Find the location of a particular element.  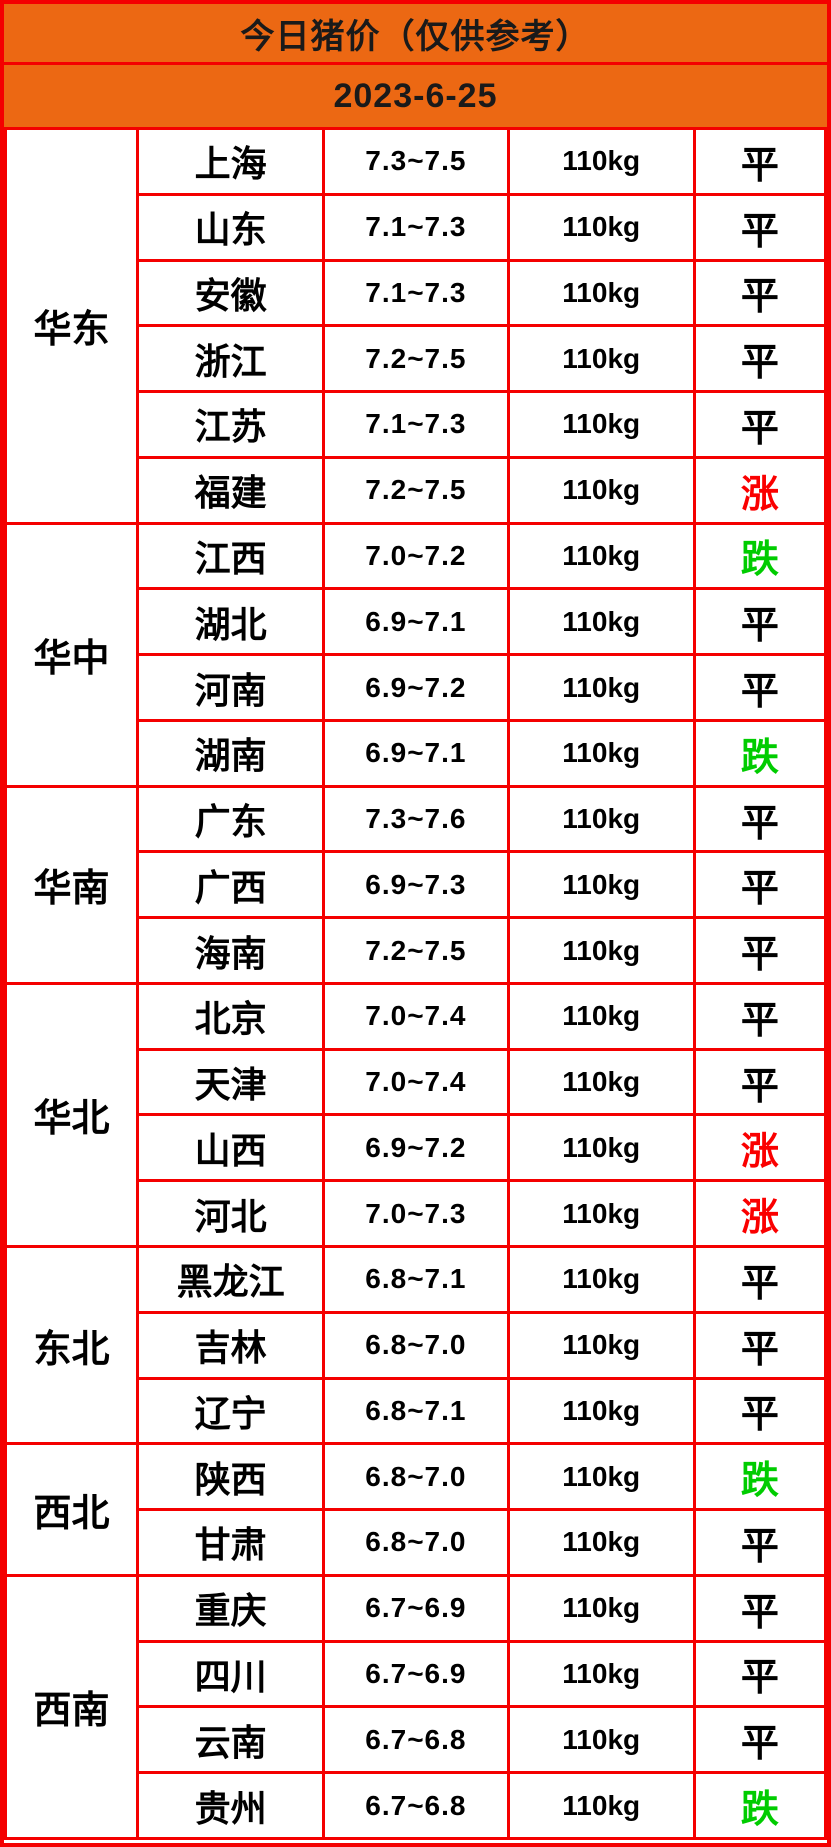

province-cell: 天津 is located at coordinates (231, 1082).